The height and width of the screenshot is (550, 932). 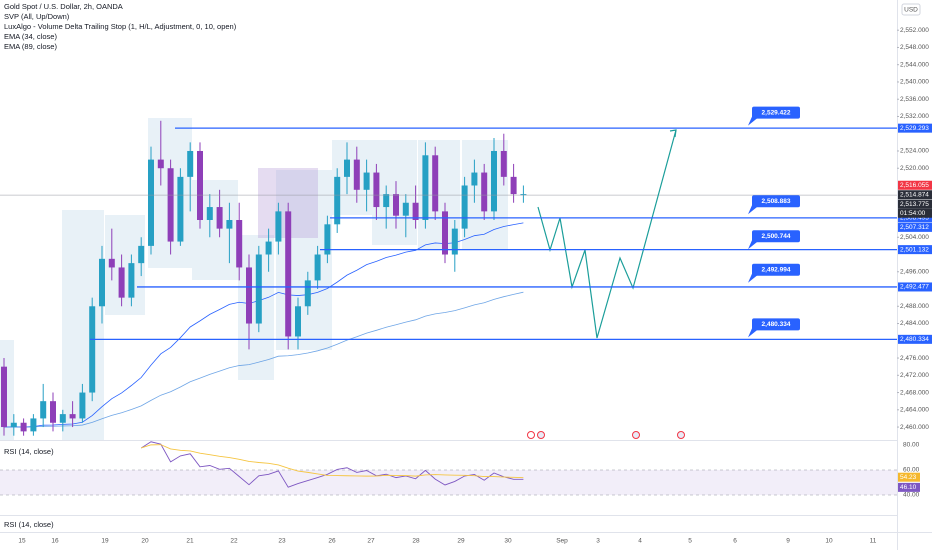 I want to click on price-tag-label: 2,492.477, so click(x=914, y=287).